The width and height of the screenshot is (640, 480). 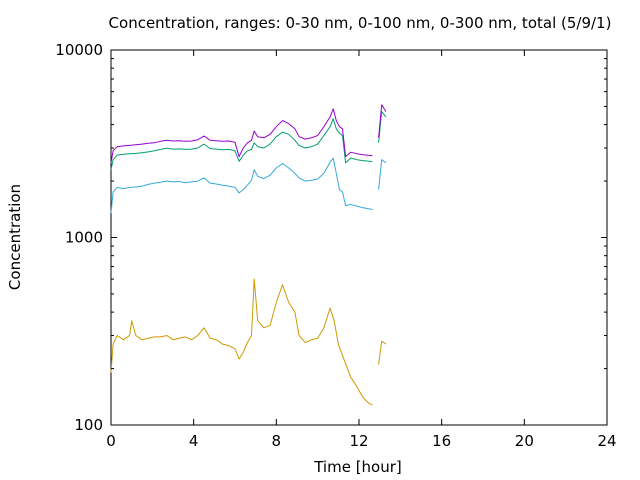 What do you see at coordinates (358, 441) in the screenshot?
I see `x-tick-label: 12` at bounding box center [358, 441].